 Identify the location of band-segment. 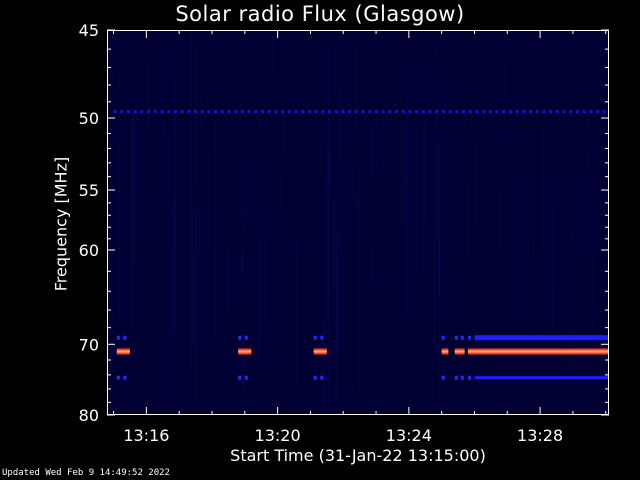
(541, 378).